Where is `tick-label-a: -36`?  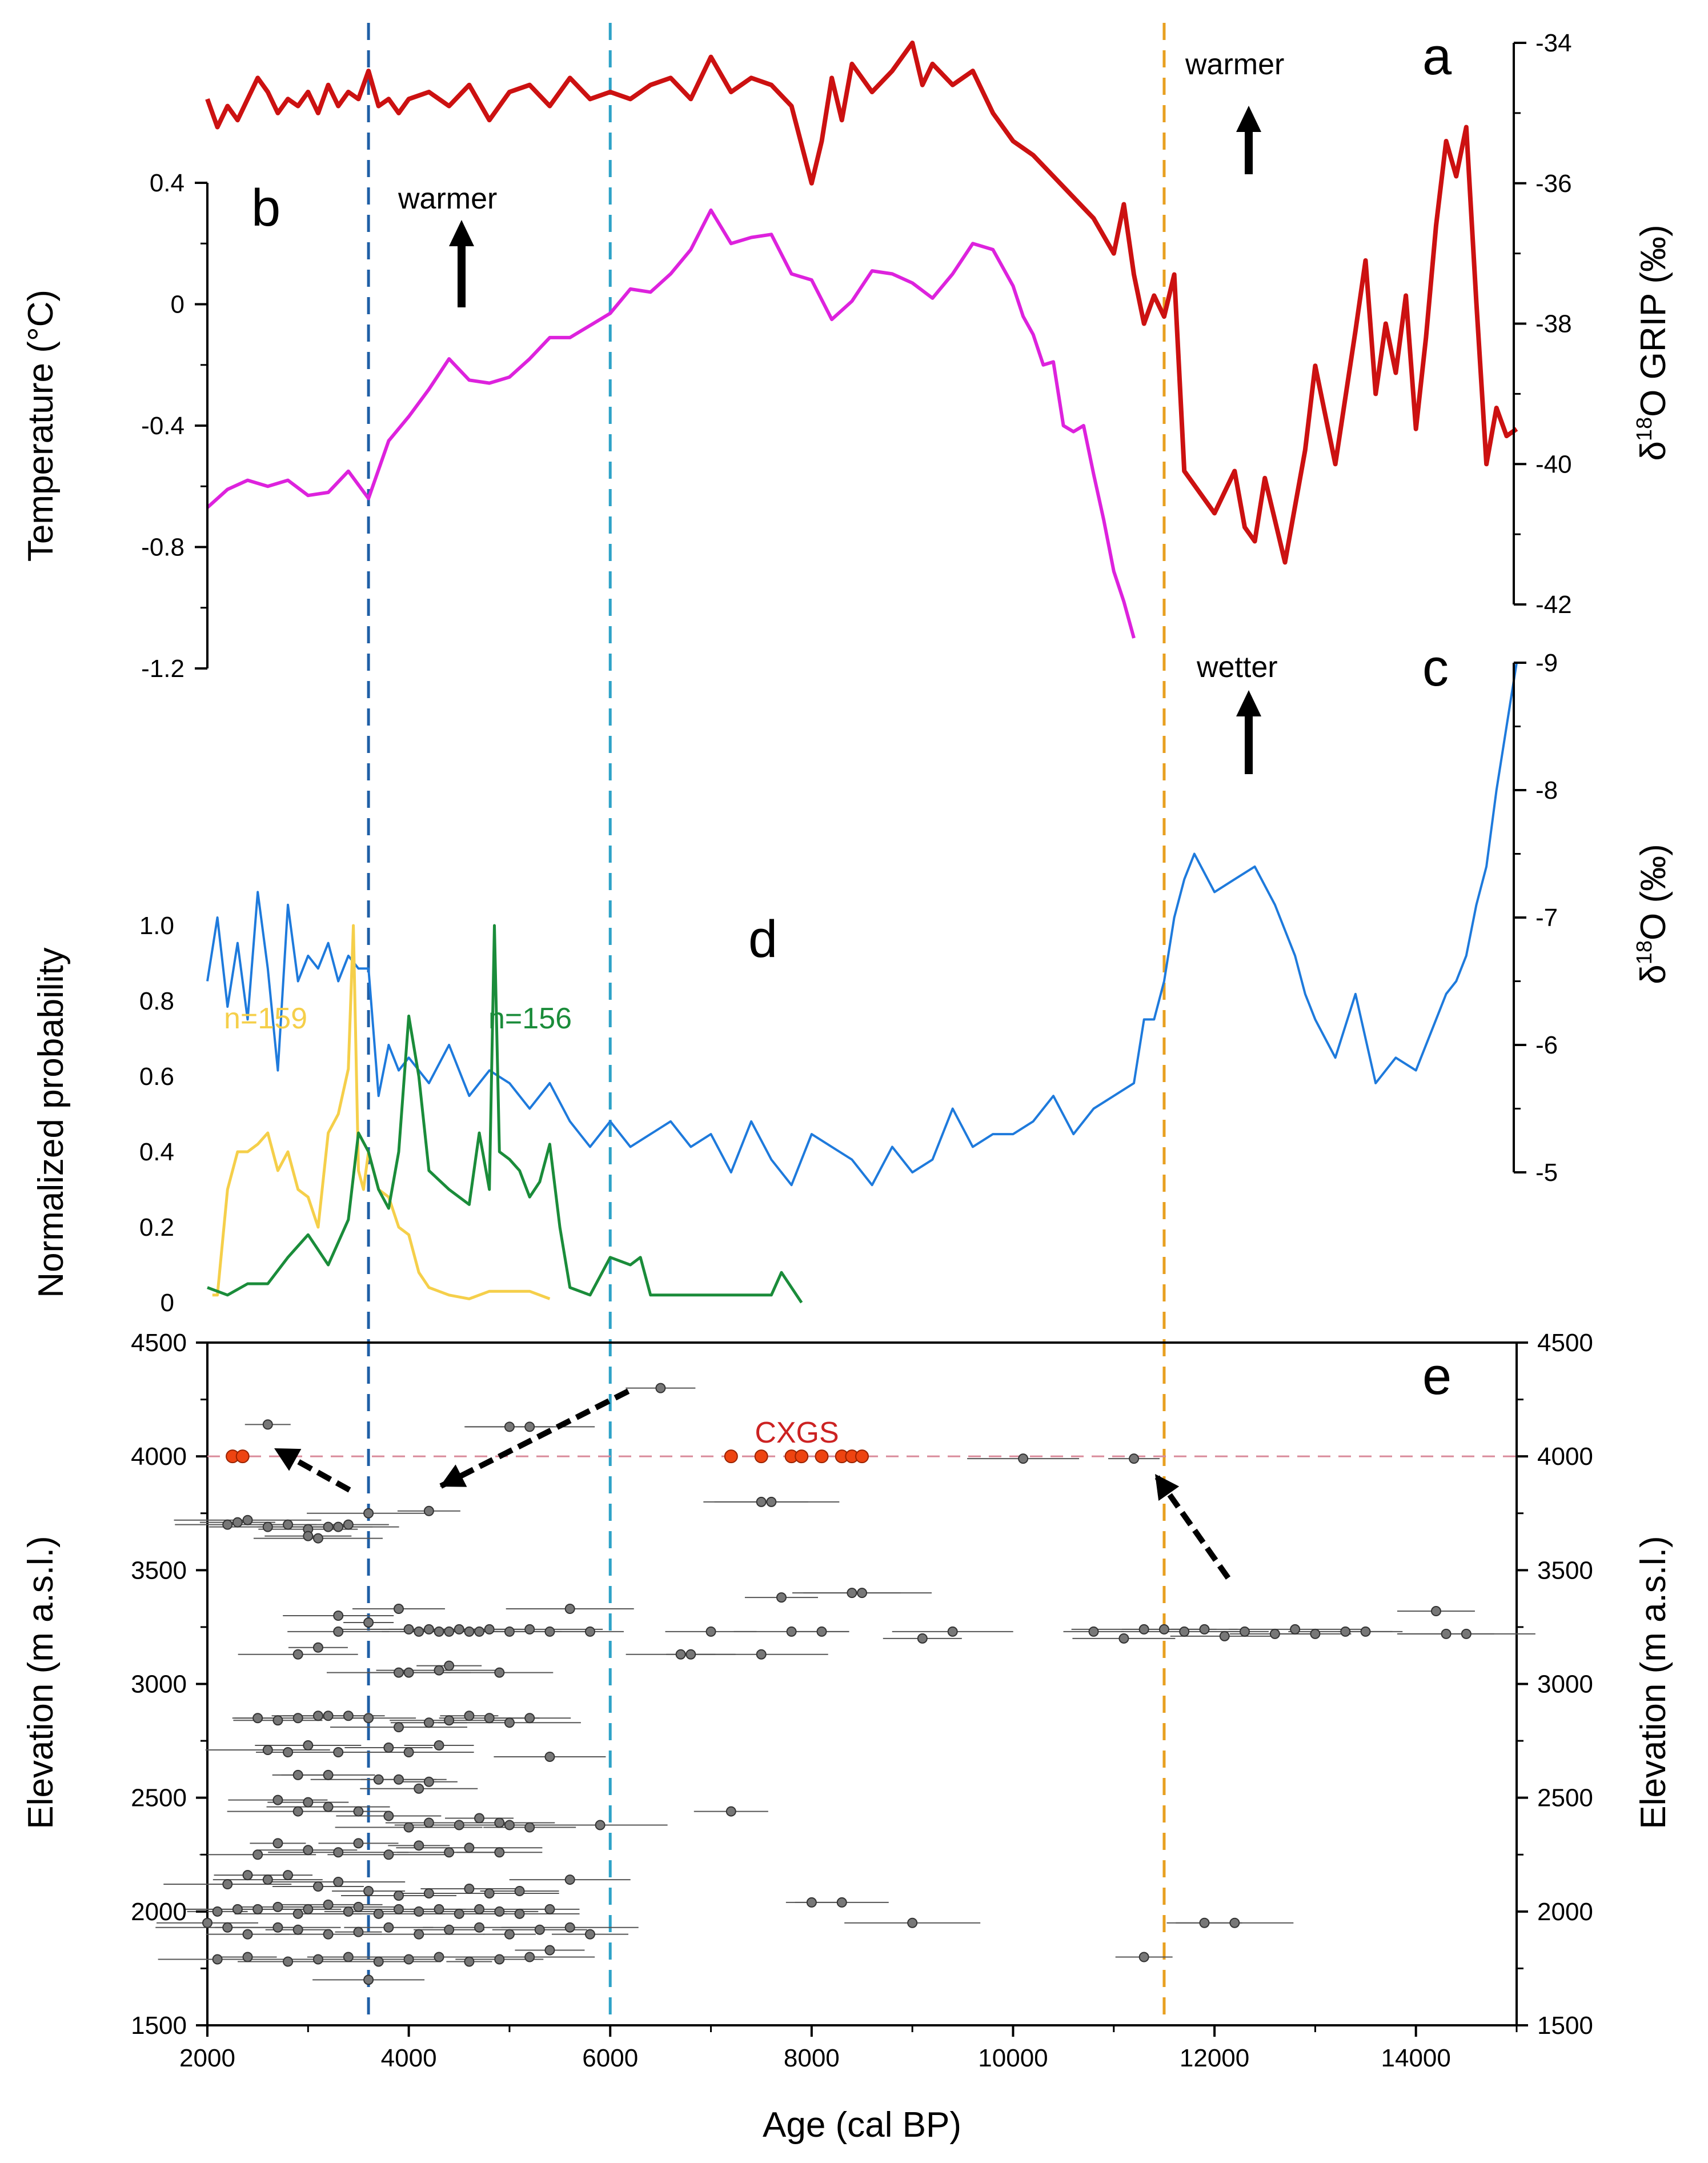
tick-label-a: -36 is located at coordinates (1554, 184).